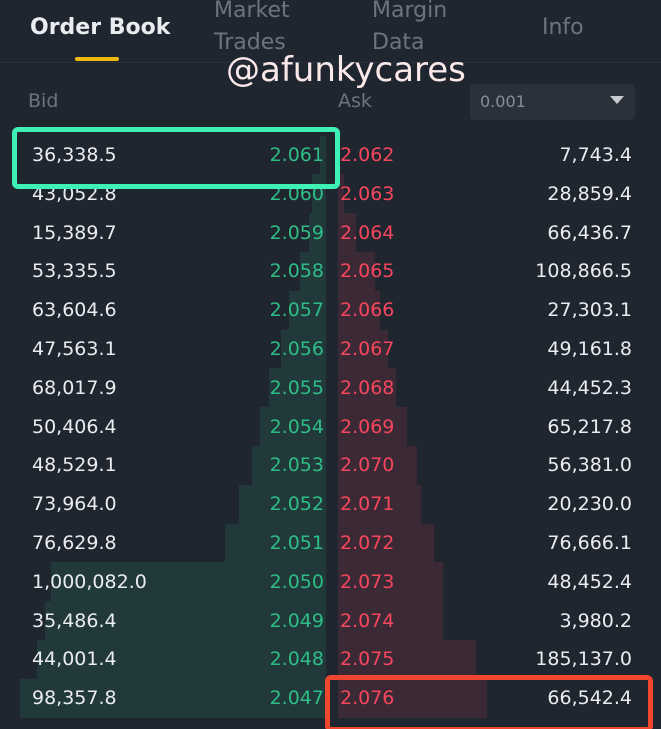 The height and width of the screenshot is (729, 661). I want to click on ask-price: 2.068, so click(367, 387).